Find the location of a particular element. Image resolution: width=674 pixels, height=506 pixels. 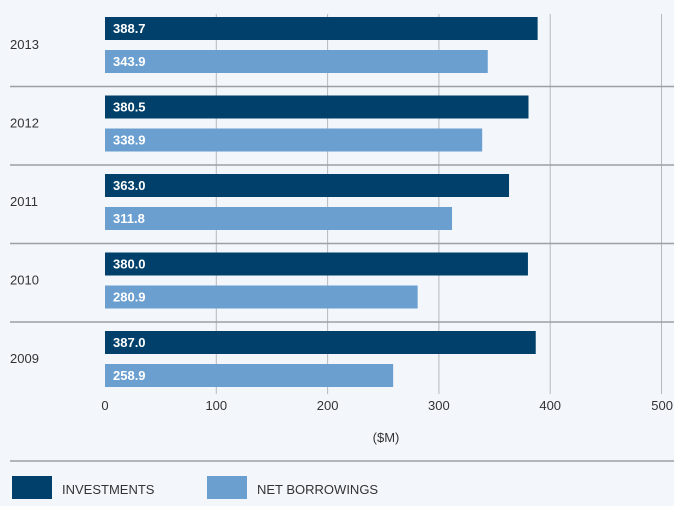

bar-investments-2010 is located at coordinates (316, 264).